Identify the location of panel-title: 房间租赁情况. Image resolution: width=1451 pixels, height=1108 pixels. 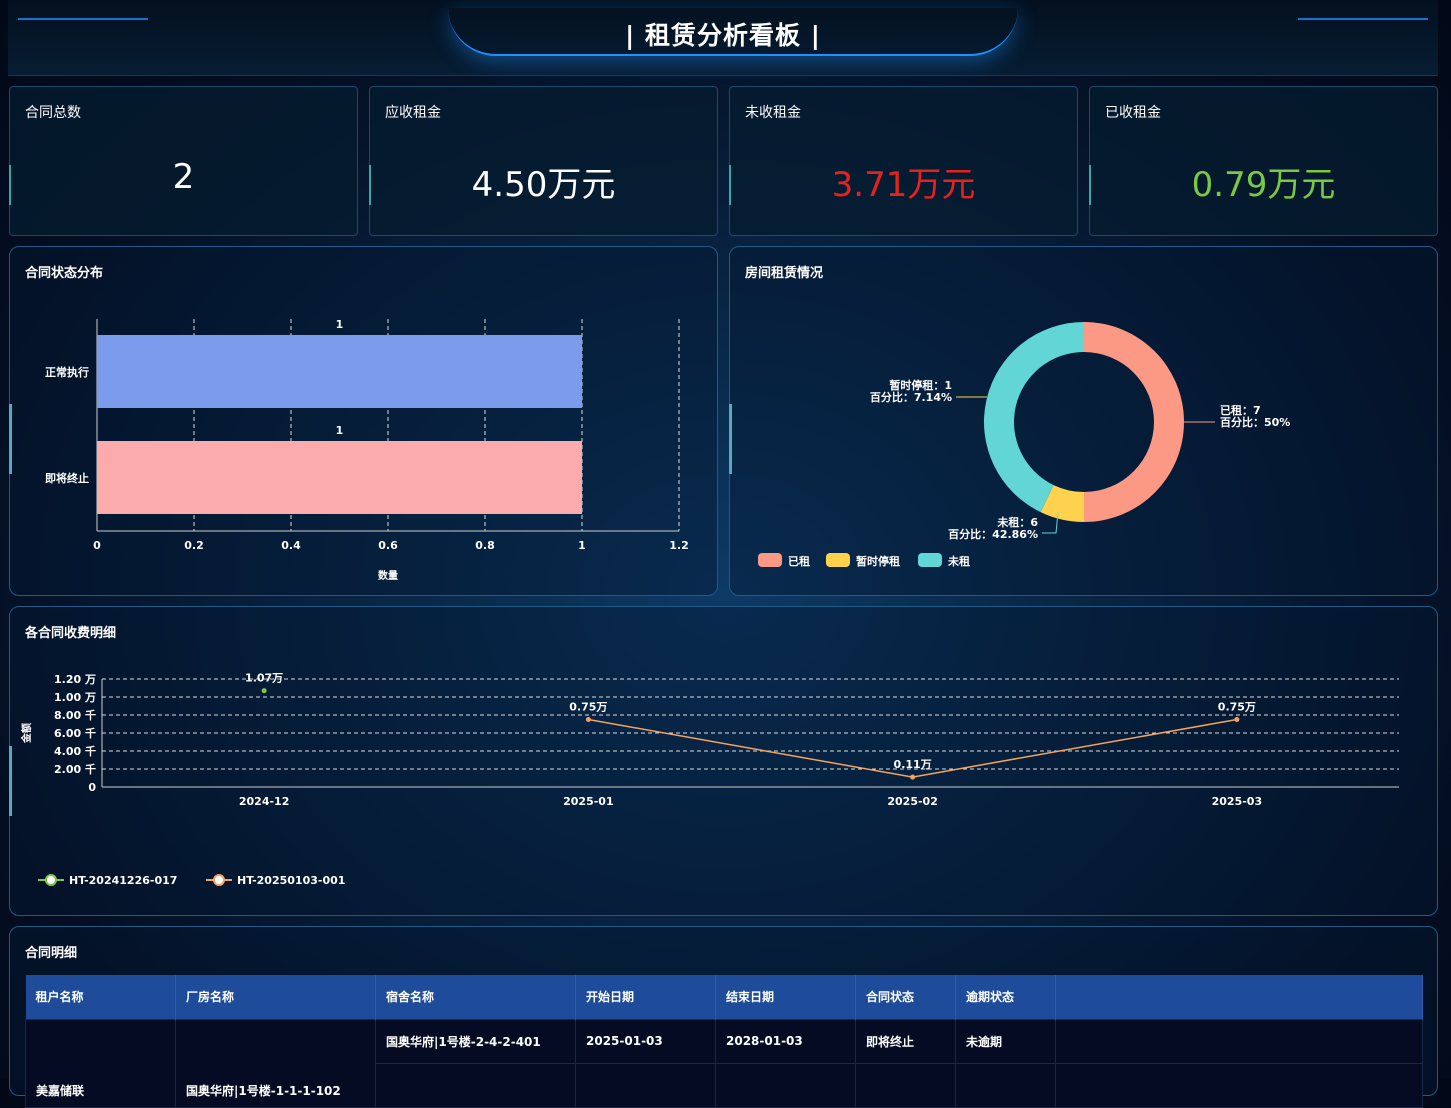
(784, 273).